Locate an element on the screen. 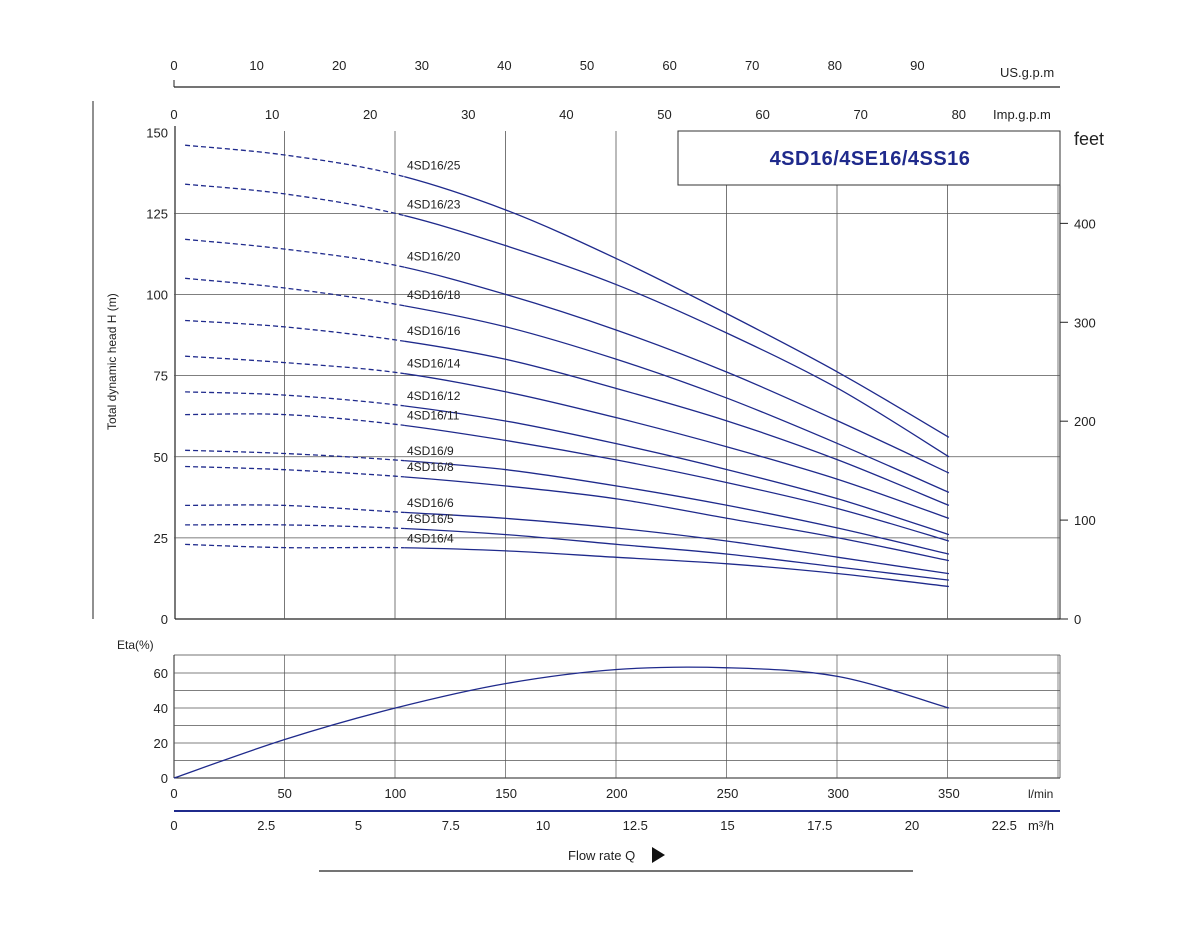  imp-gpm-tick-label: 30 is located at coordinates (468, 114).